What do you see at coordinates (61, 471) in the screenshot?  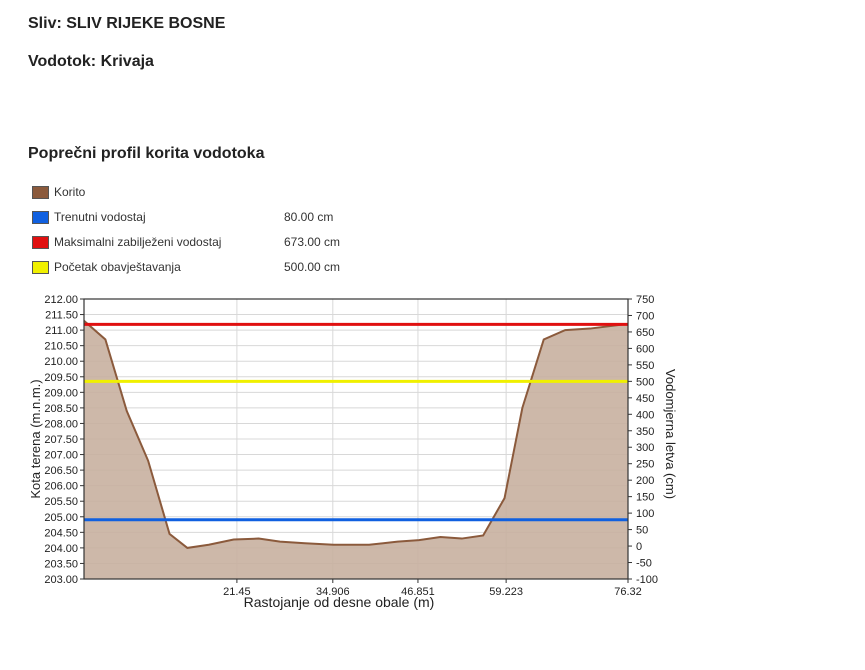 I see `y-tick-label: 206.50` at bounding box center [61, 471].